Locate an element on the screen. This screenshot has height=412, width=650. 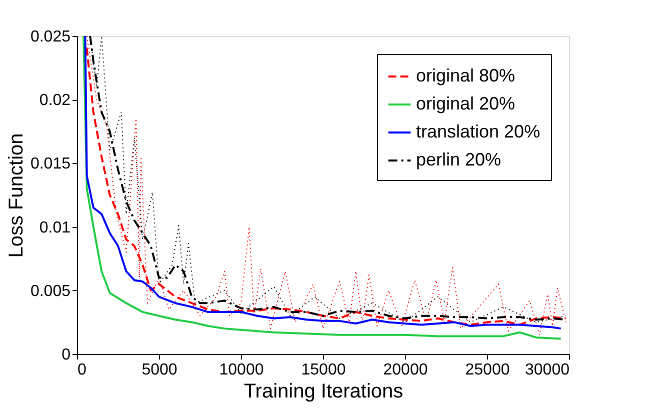
y-axis-title: Loss Function is located at coordinates (16, 195).